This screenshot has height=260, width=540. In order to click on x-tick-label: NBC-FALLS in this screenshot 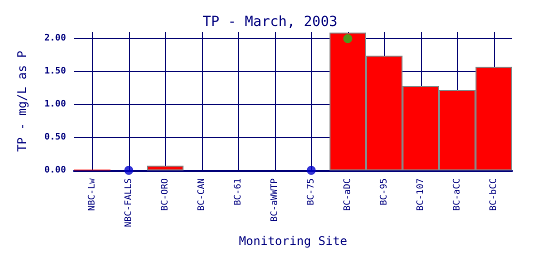, I will do `click(129, 203)`.